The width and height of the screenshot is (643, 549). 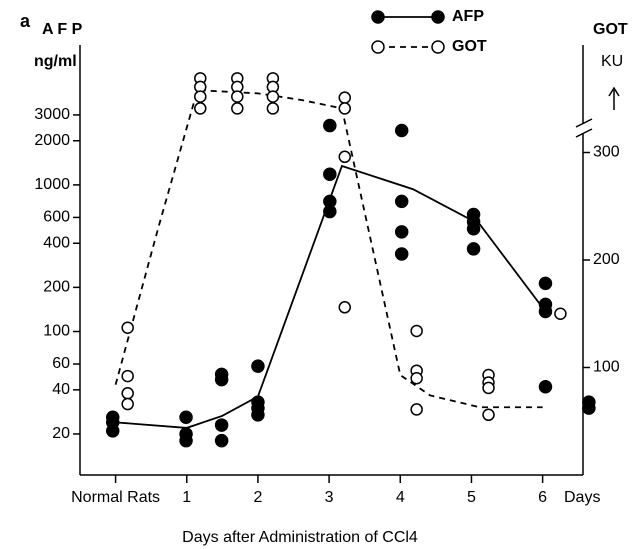 What do you see at coordinates (61, 363) in the screenshot?
I see `y-tick-label: 60` at bounding box center [61, 363].